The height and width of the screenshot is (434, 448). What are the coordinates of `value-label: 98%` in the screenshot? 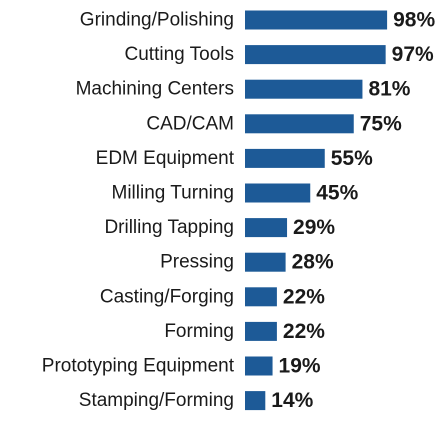 It's located at (414, 20).